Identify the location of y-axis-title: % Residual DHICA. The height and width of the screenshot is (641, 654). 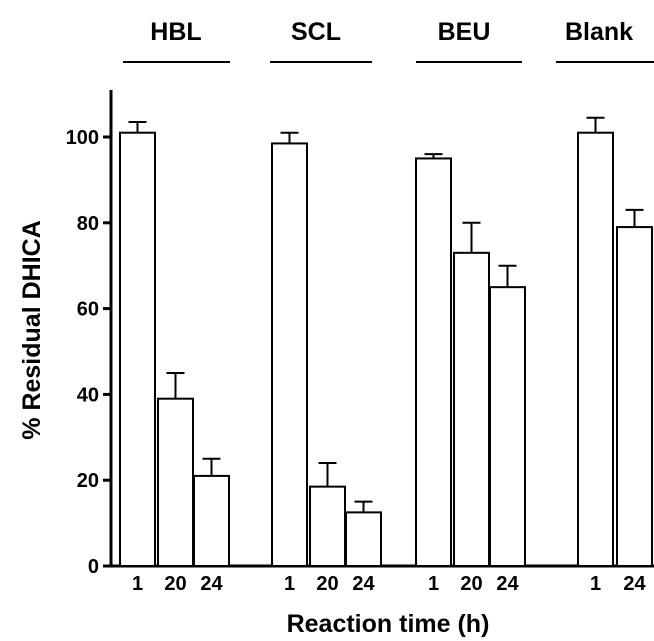
(32, 329).